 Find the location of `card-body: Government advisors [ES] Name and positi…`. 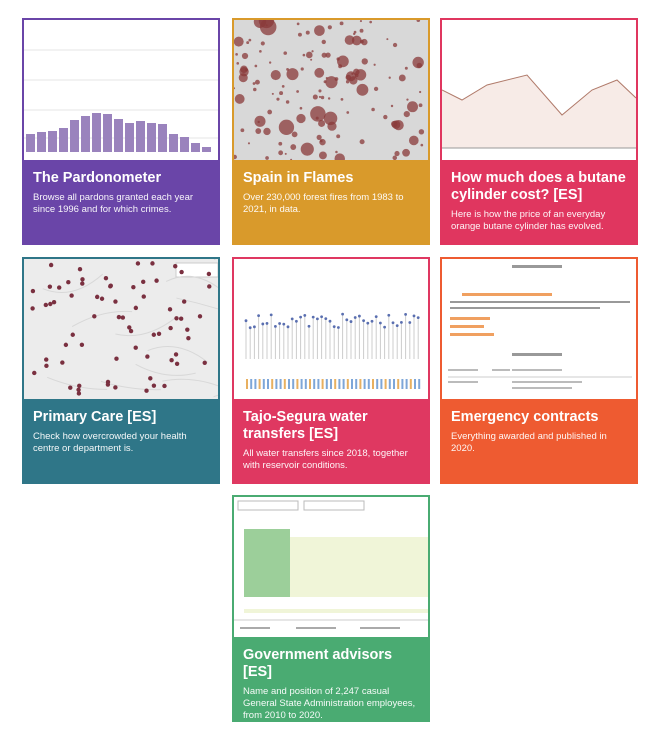

card-body: Government advisors [ES] Name and positi… is located at coordinates (331, 678).